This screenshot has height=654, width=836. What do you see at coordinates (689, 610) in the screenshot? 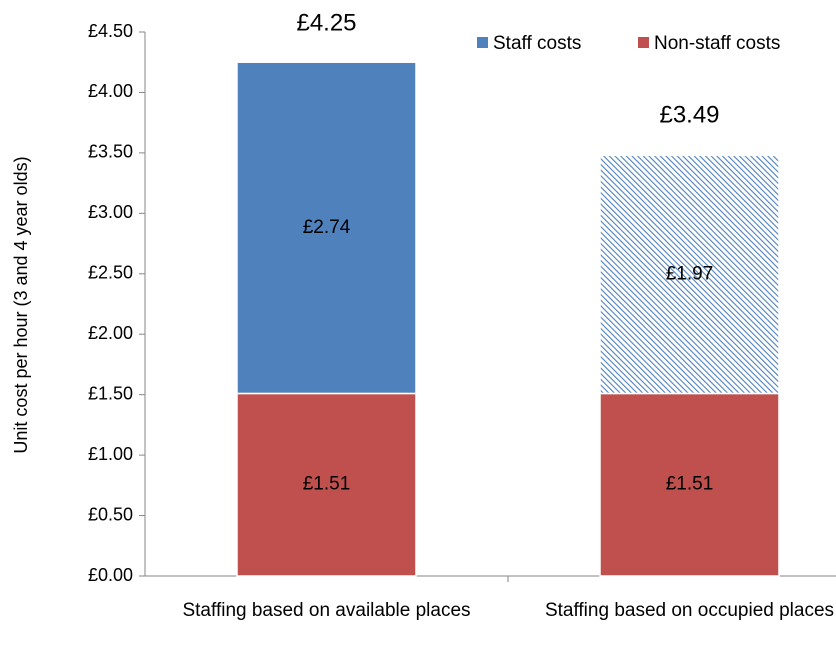
I see `x-tick-label: Staffing based on occupied places` at bounding box center [689, 610].